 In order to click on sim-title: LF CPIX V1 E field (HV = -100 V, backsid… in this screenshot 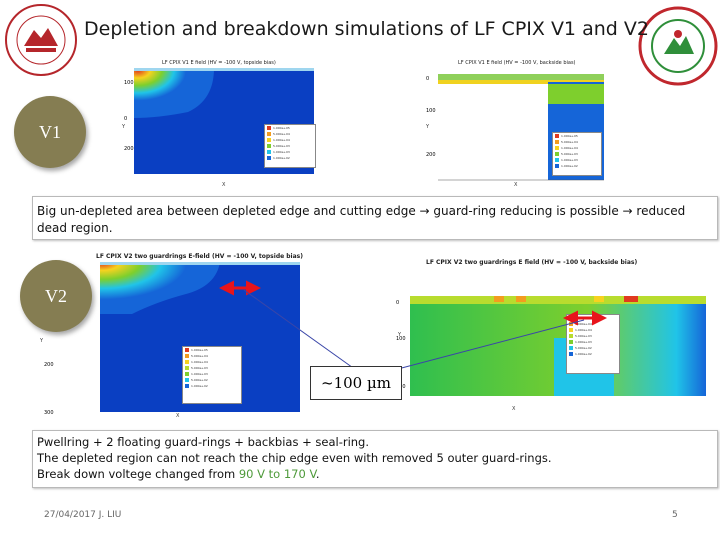, I will do `click(517, 63)`.